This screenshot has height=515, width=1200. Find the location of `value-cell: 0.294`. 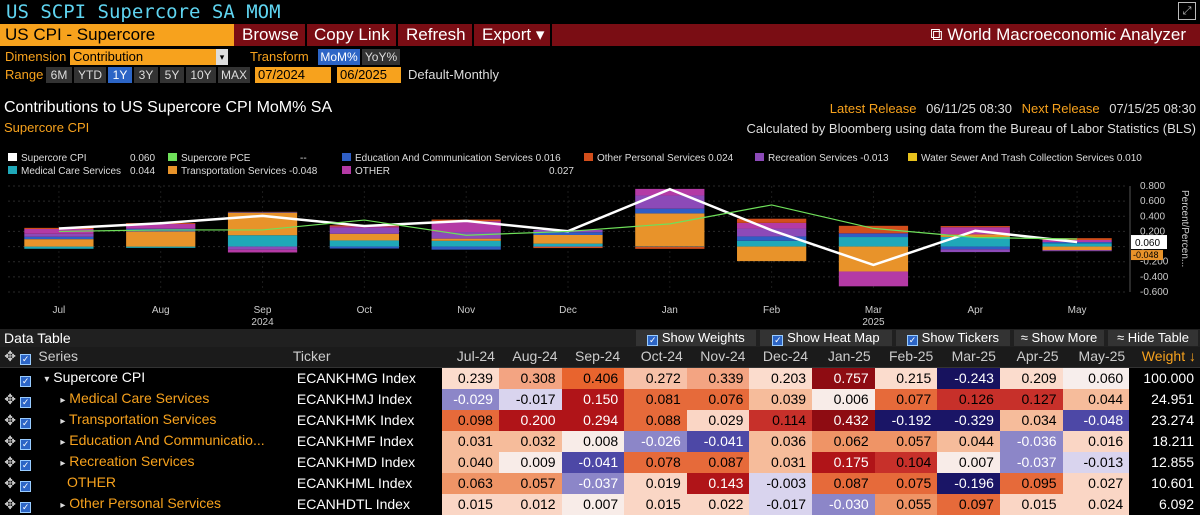

value-cell: 0.294 is located at coordinates (593, 420).